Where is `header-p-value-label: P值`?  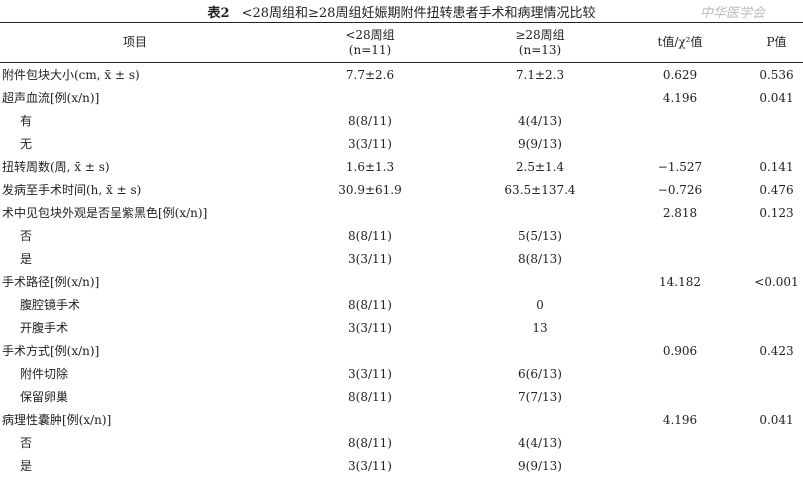 header-p-value-label: P值 is located at coordinates (776, 42).